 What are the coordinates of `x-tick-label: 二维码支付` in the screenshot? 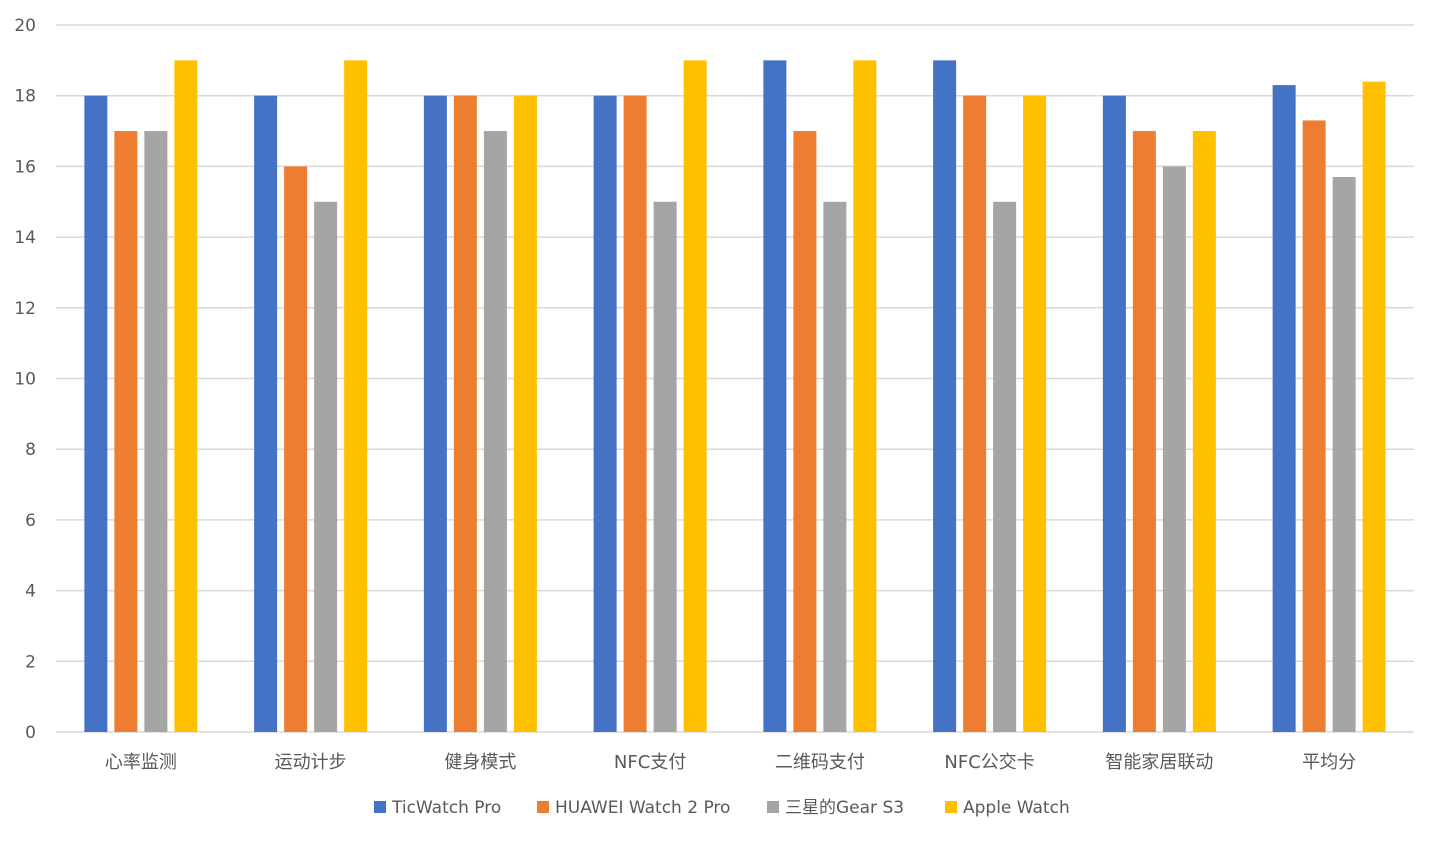 It's located at (820, 762).